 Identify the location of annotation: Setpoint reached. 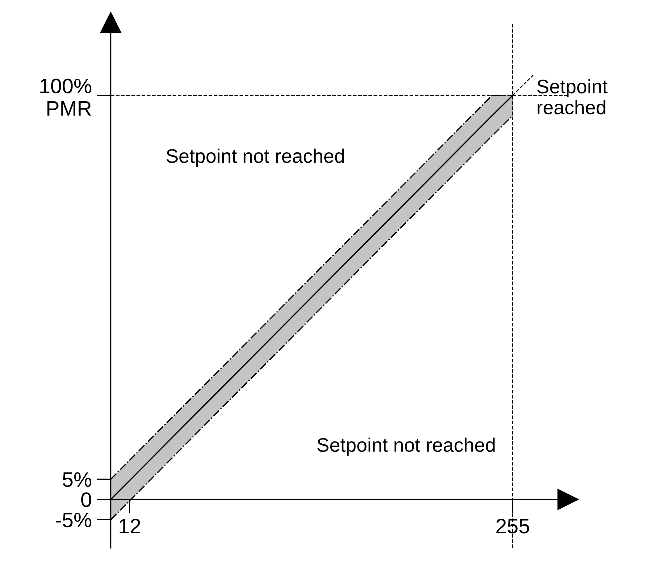
(572, 97).